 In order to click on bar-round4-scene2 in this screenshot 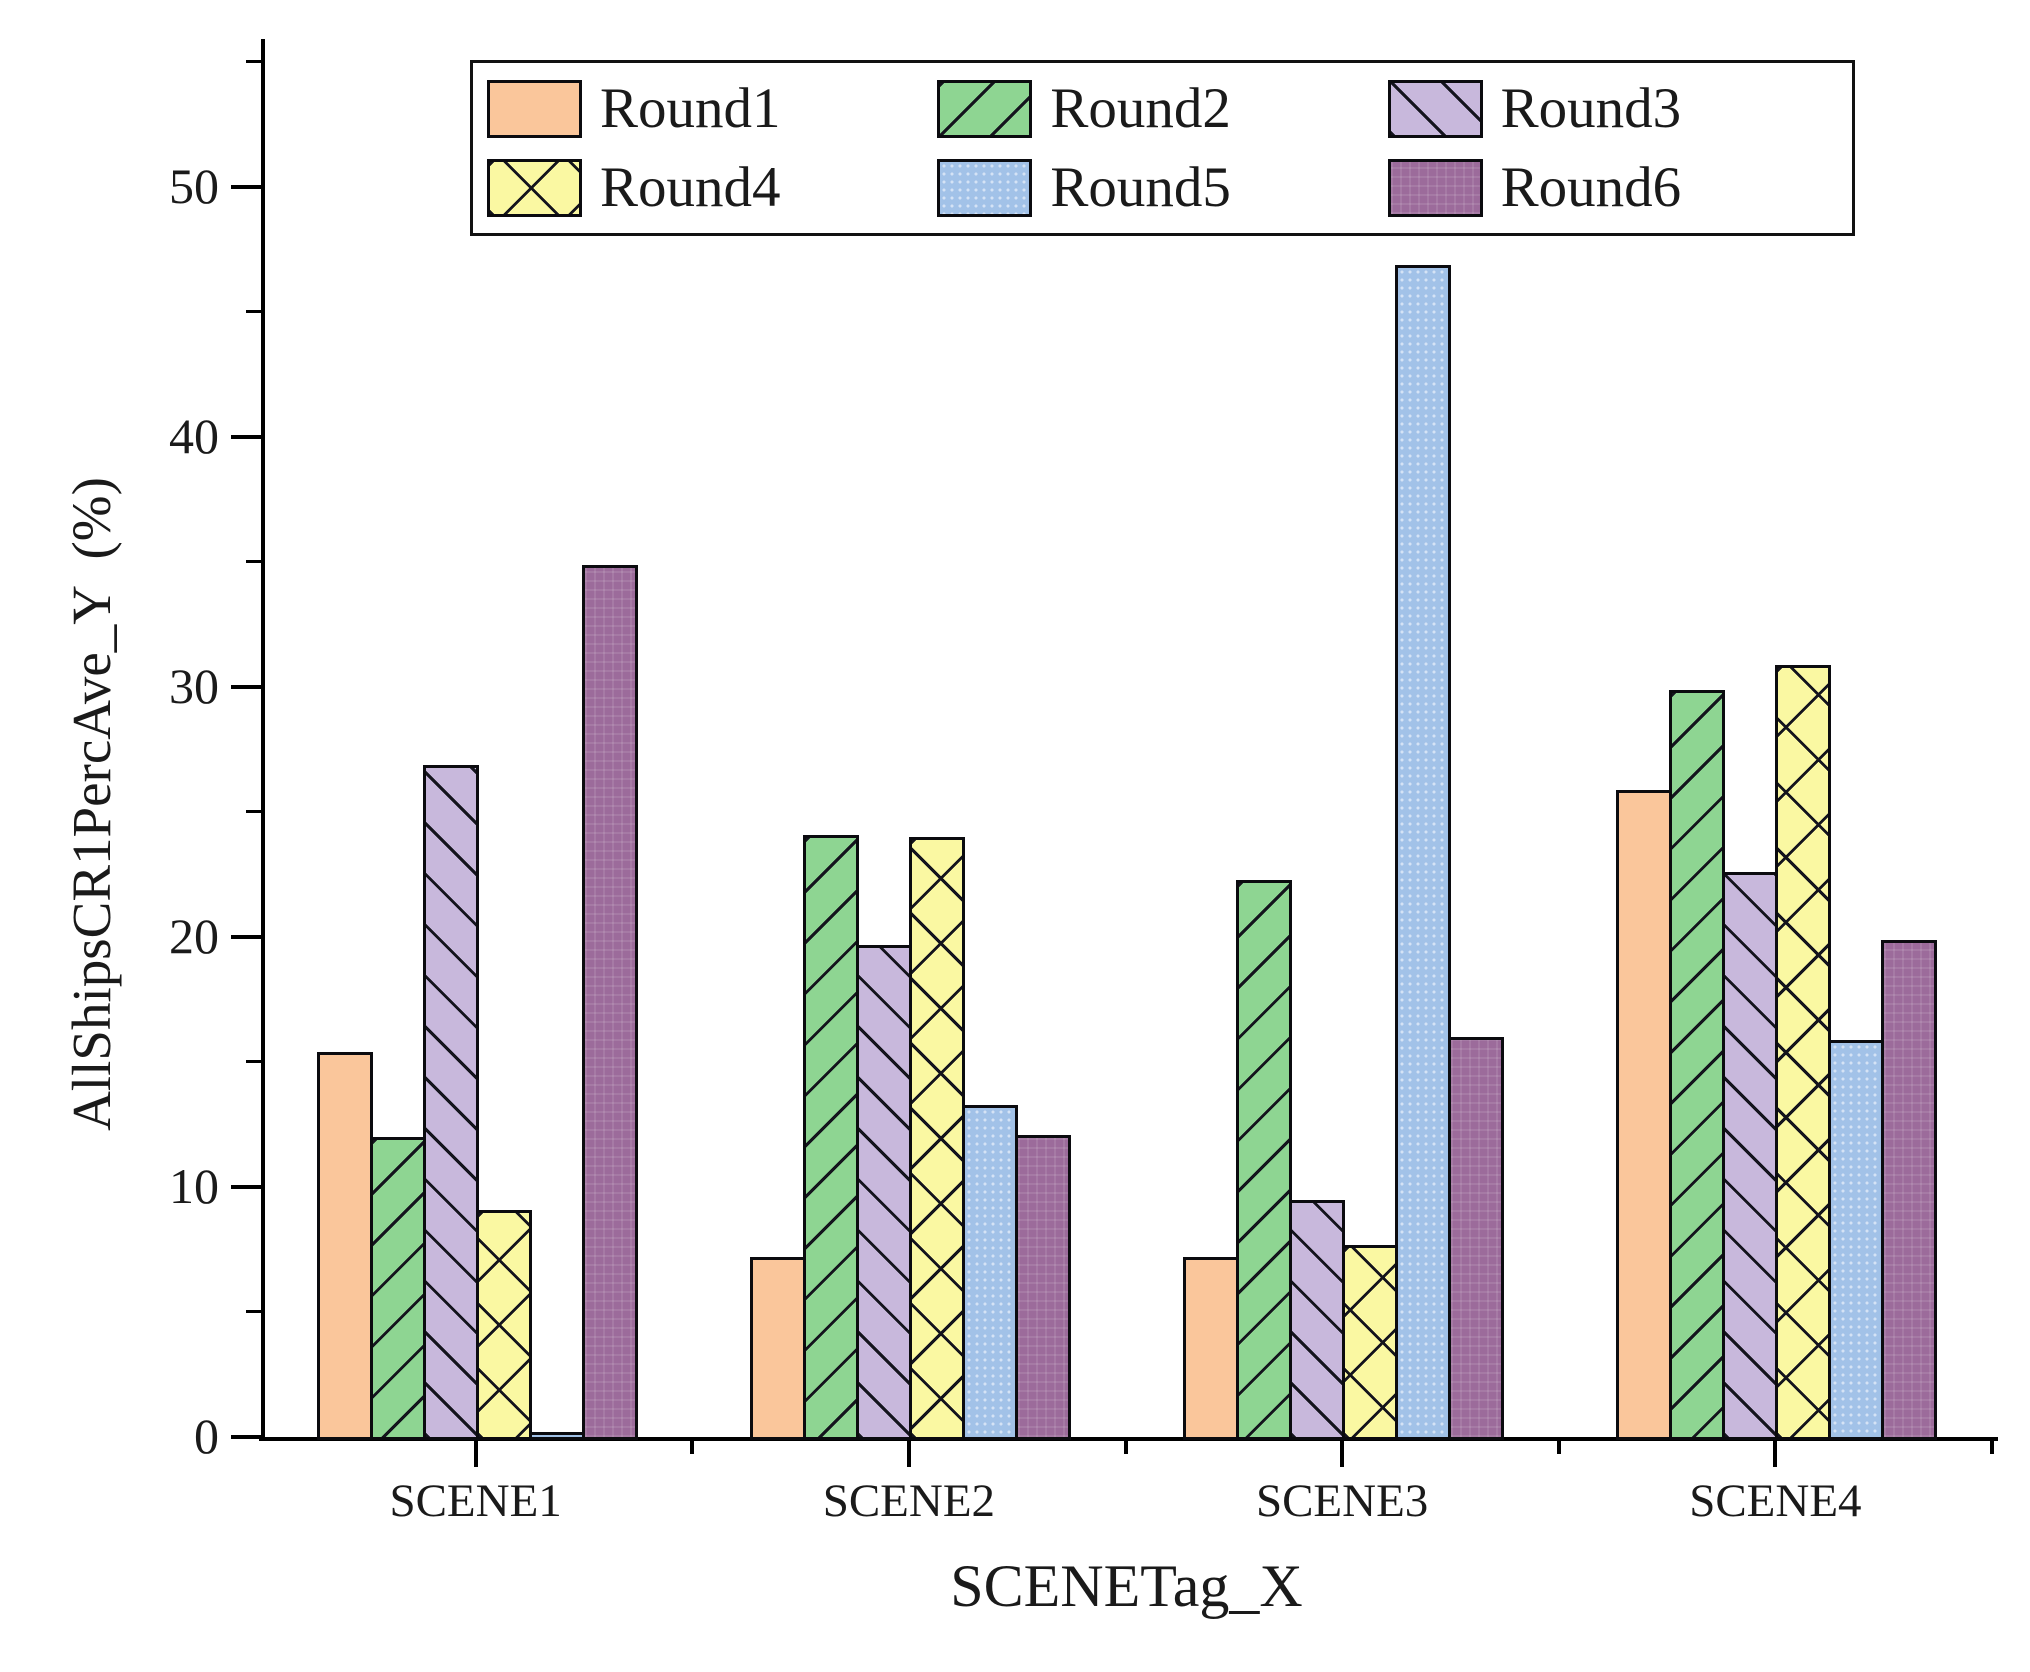, I will do `click(937, 1138)`.